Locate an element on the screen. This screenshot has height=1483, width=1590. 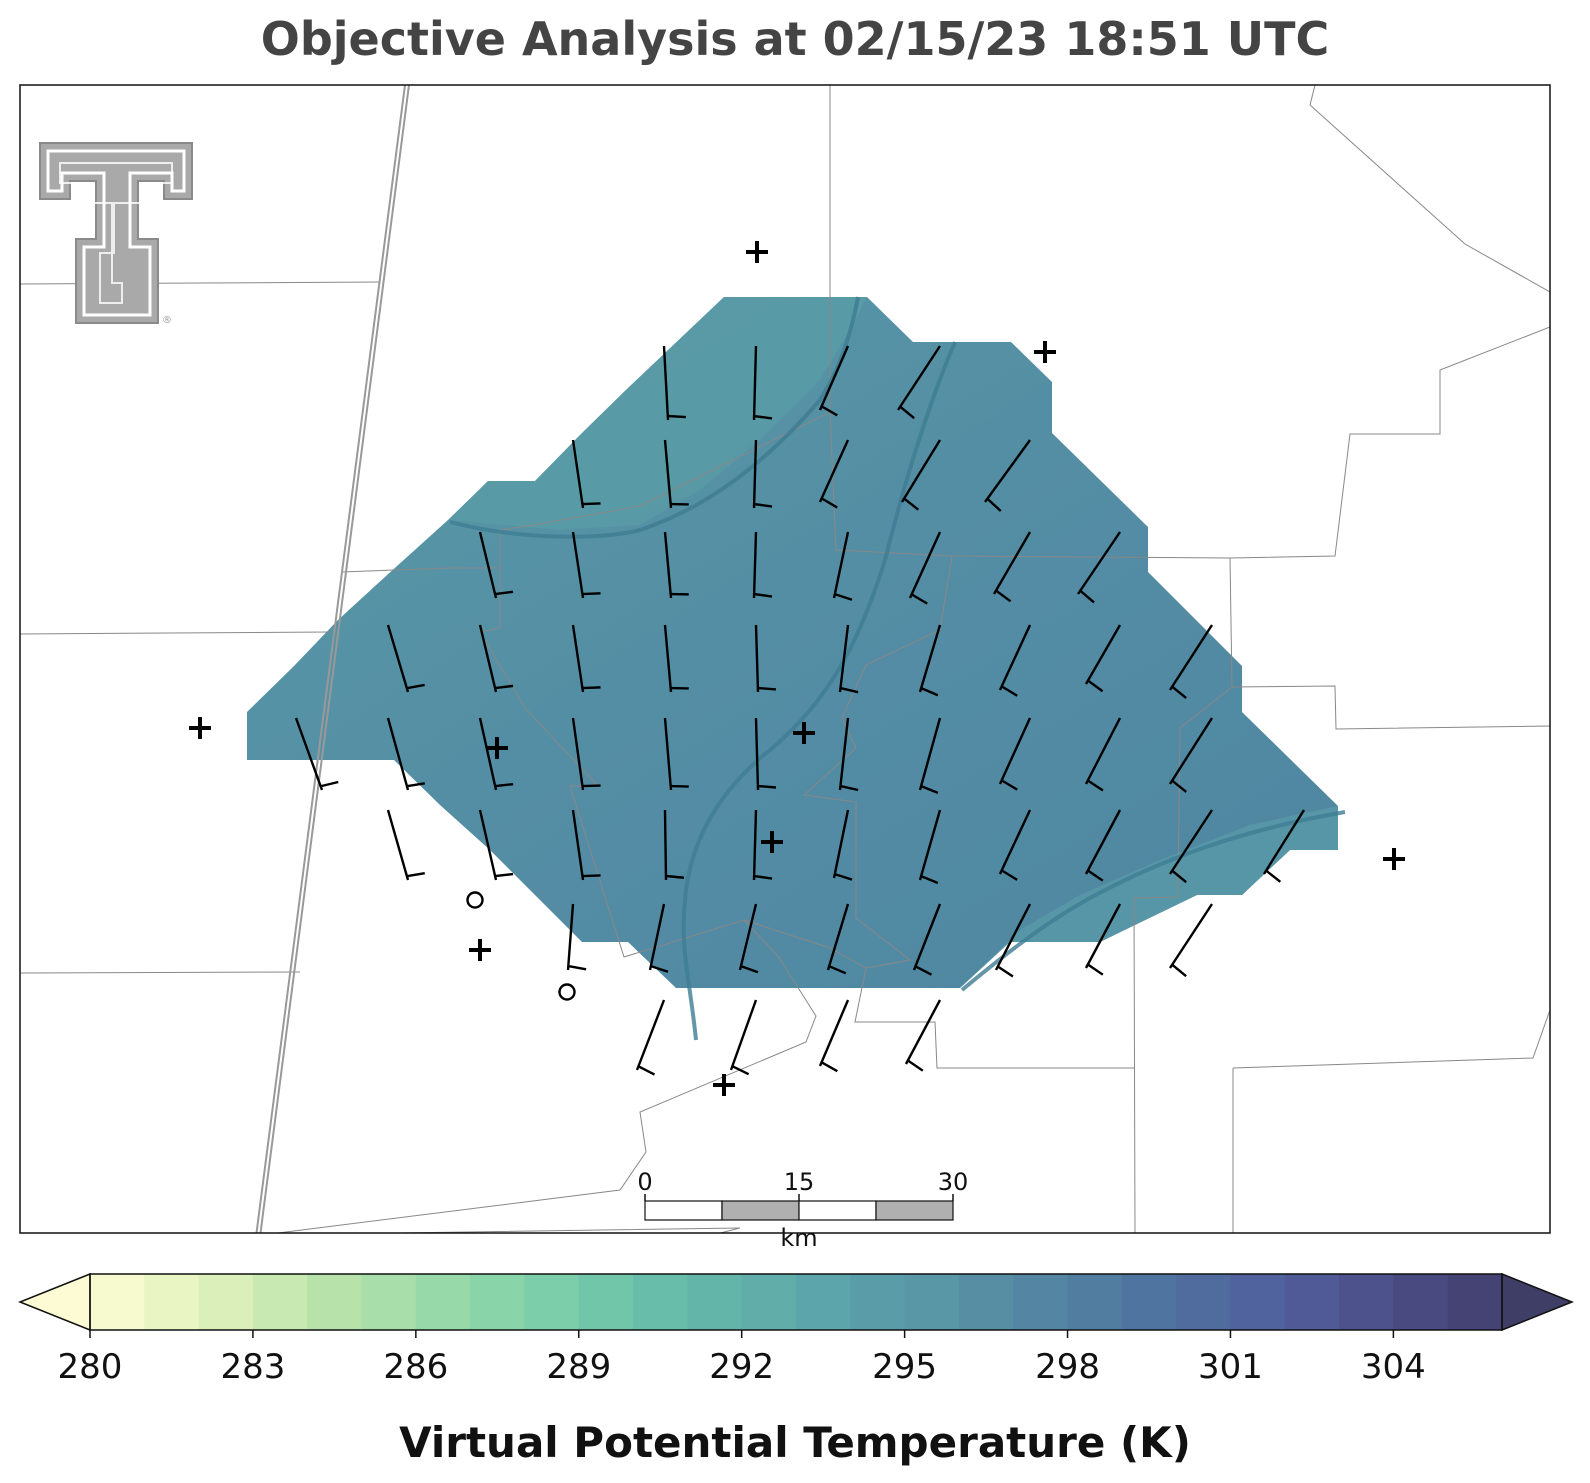
colorbar-label: Virtual Potential Temperature (K) is located at coordinates (795, 1442).